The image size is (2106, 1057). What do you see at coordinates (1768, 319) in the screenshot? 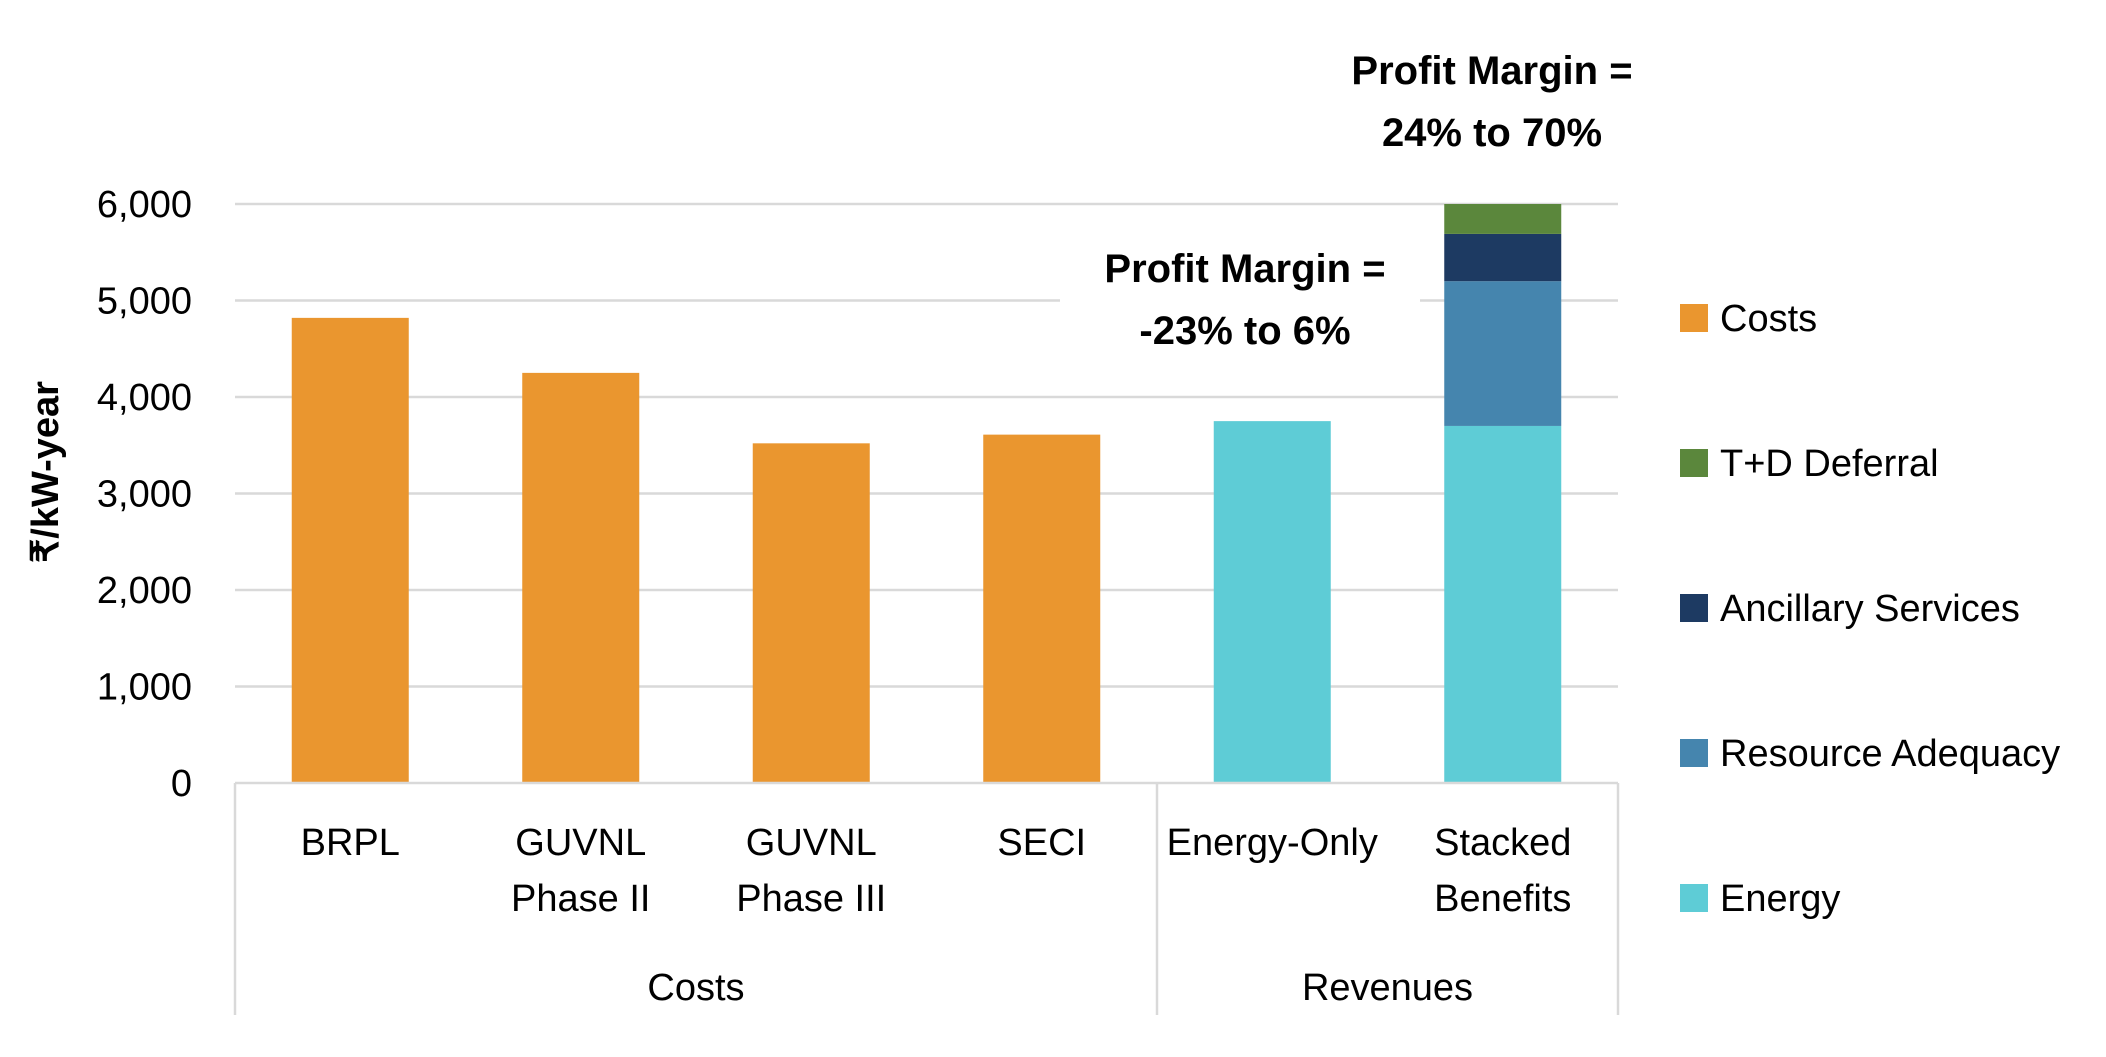
I see `legend-label: Costs` at bounding box center [1768, 319].